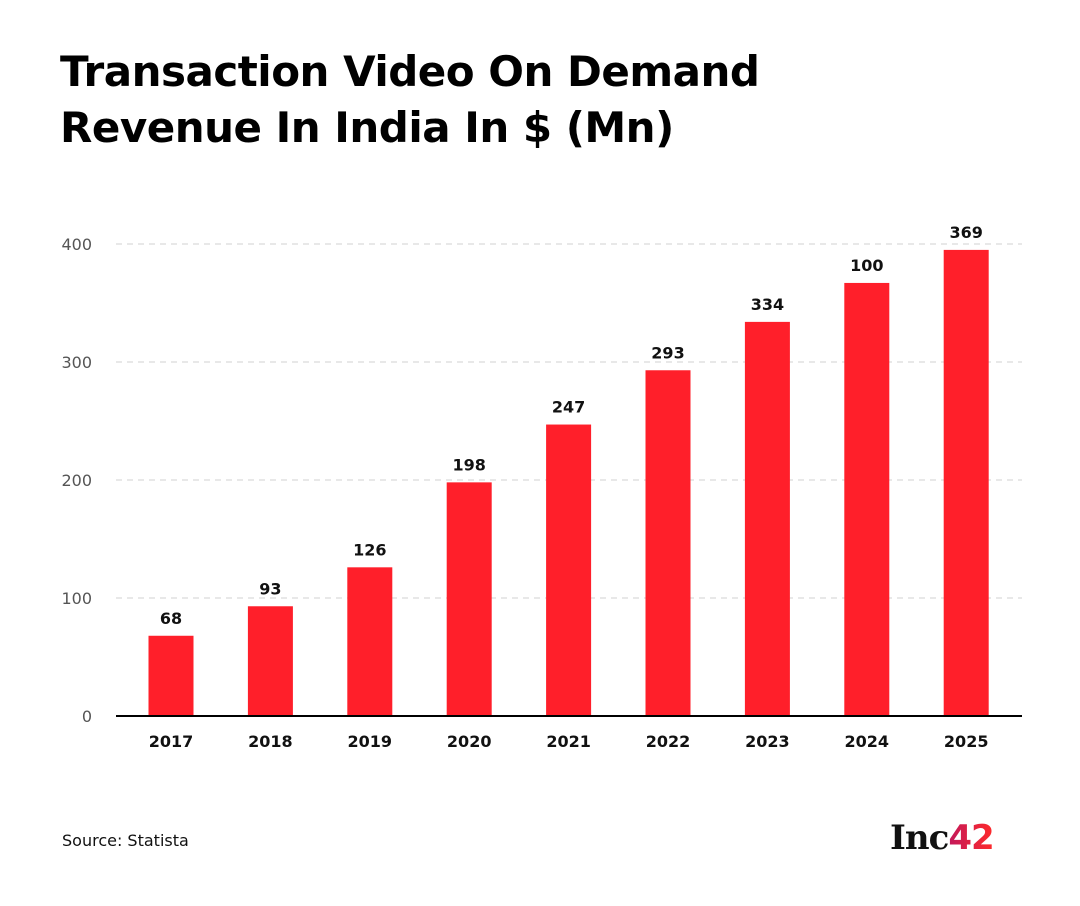 The width and height of the screenshot is (1080, 906). I want to click on logo-number: 42, so click(971, 838).